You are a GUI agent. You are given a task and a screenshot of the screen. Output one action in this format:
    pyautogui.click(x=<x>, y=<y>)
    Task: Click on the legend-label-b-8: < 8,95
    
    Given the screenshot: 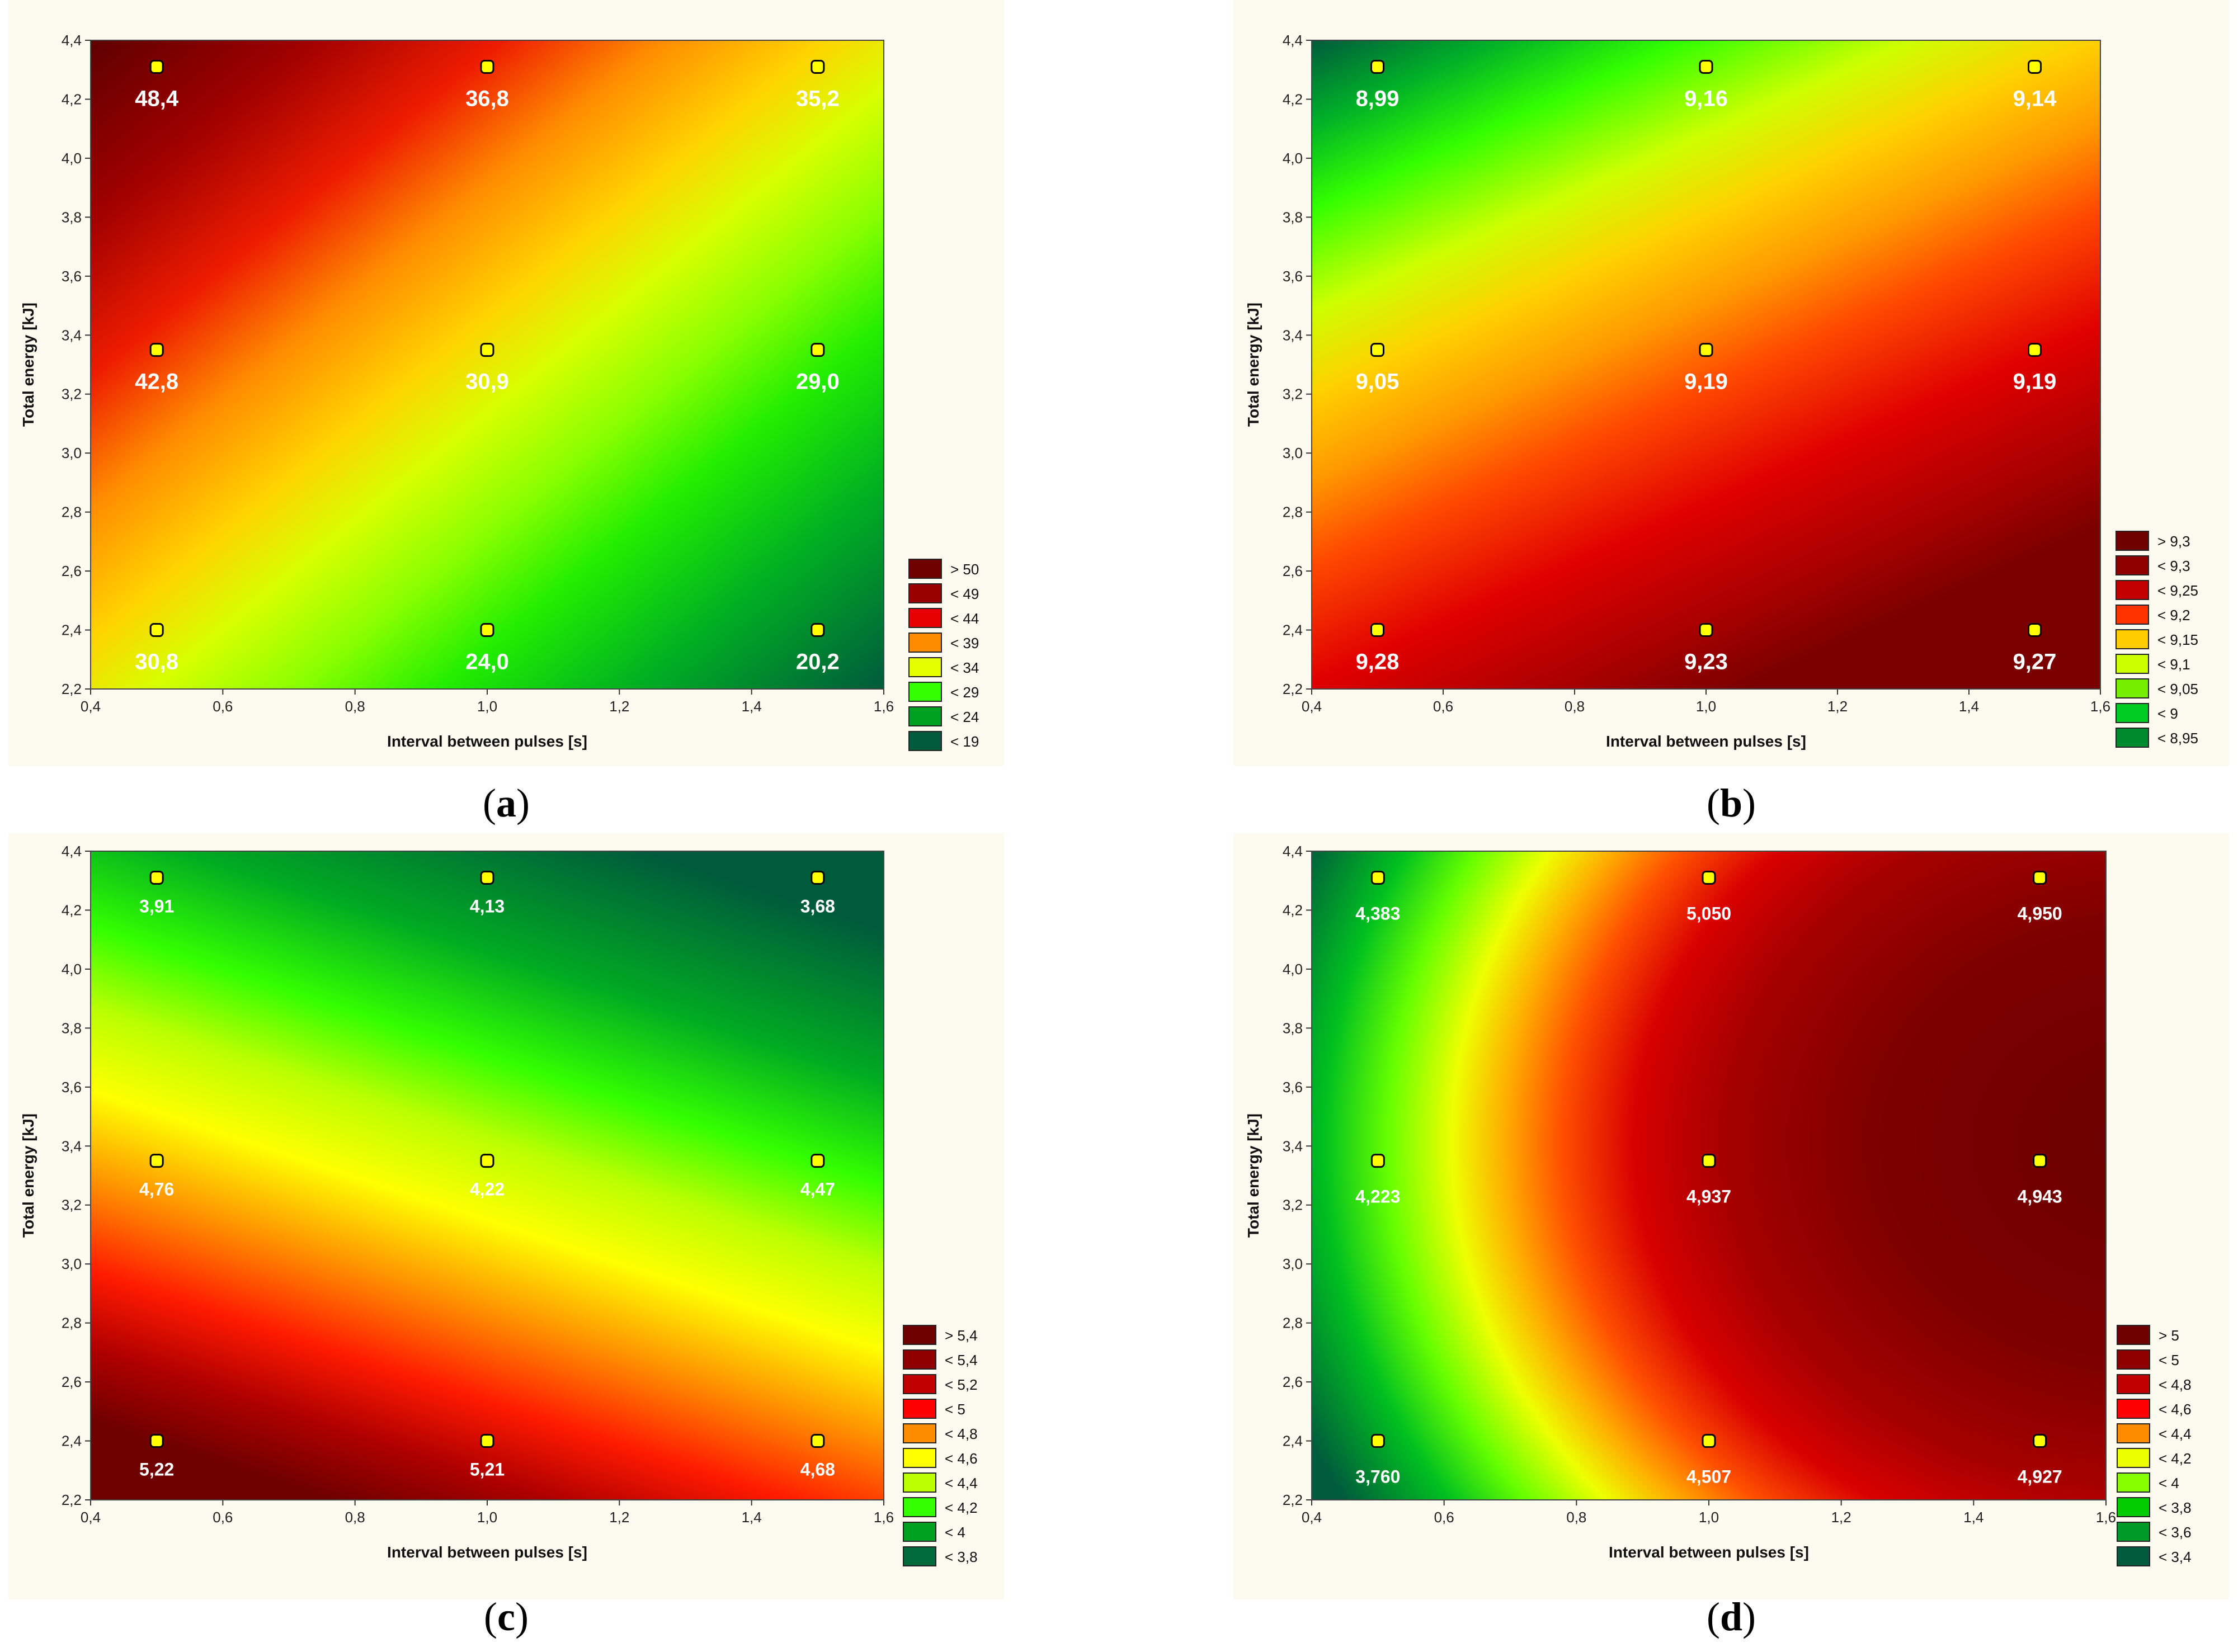 What is the action you would take?
    pyautogui.click(x=2177, y=738)
    